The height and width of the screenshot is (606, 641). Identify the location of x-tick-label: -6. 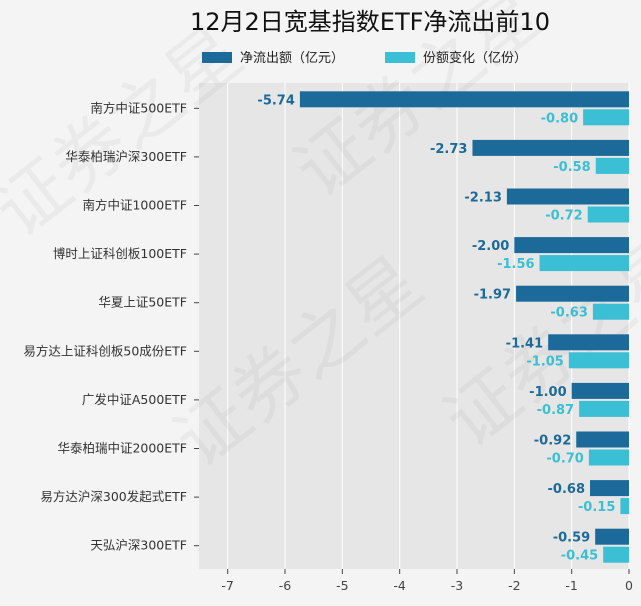
(285, 585).